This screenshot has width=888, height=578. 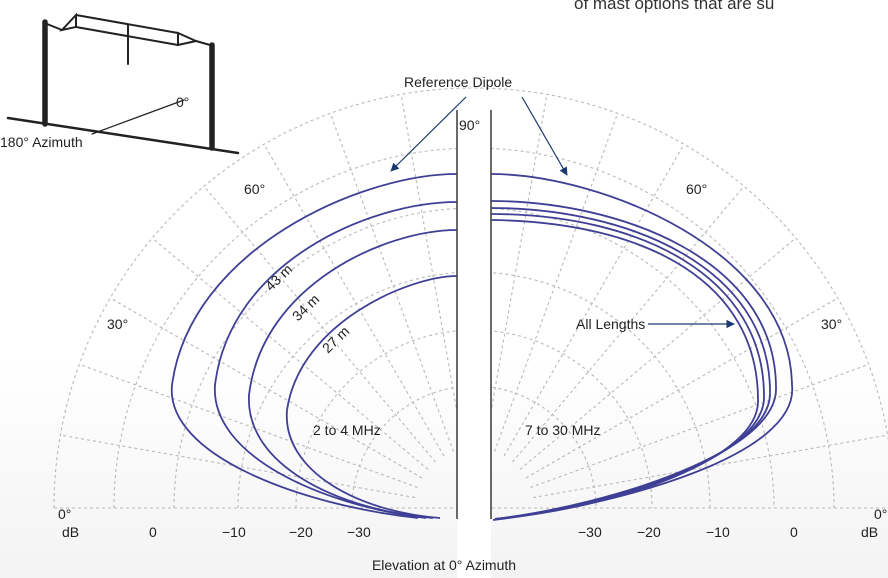 What do you see at coordinates (881, 514) in the screenshot?
I see `angle-0-right-label: 0°` at bounding box center [881, 514].